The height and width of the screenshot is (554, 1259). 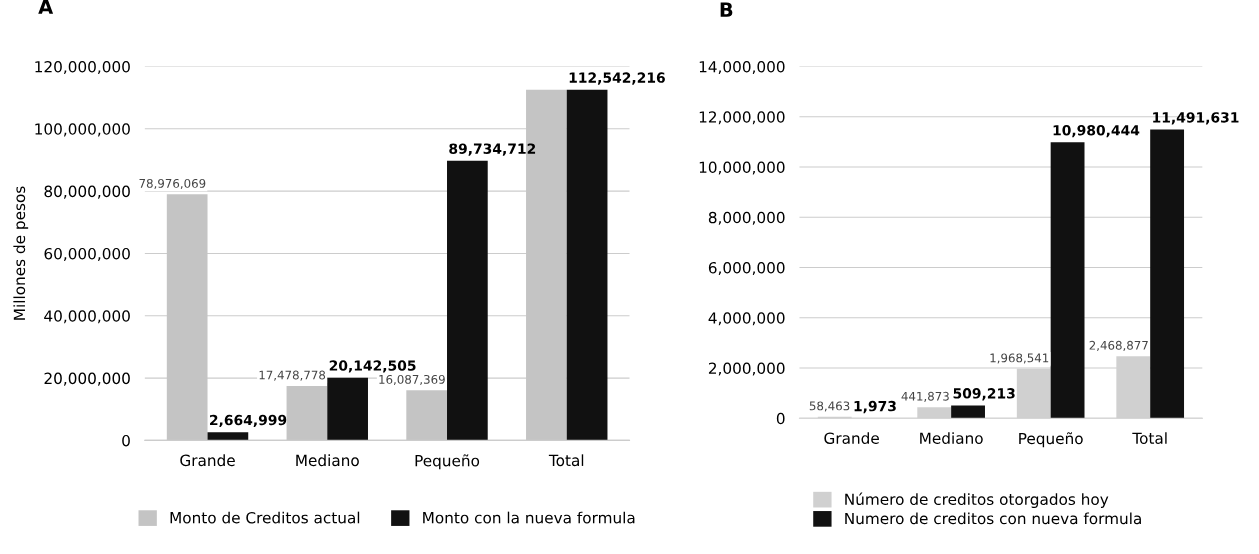 What do you see at coordinates (412, 380) in the screenshot?
I see `data-label: 16,087,369` at bounding box center [412, 380].